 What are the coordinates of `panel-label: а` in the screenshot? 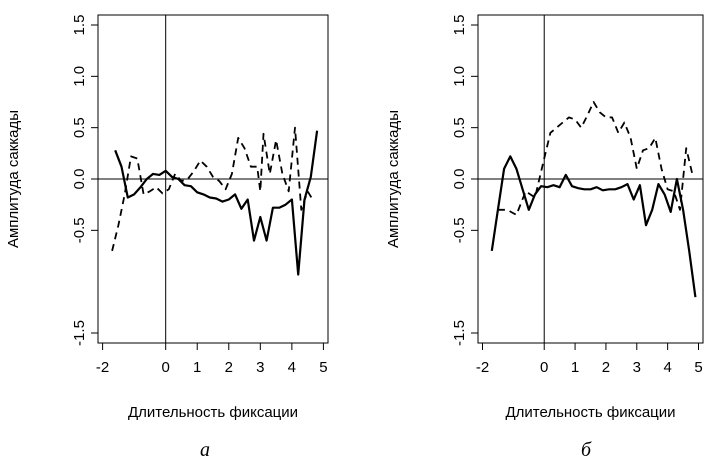 It's located at (205, 450).